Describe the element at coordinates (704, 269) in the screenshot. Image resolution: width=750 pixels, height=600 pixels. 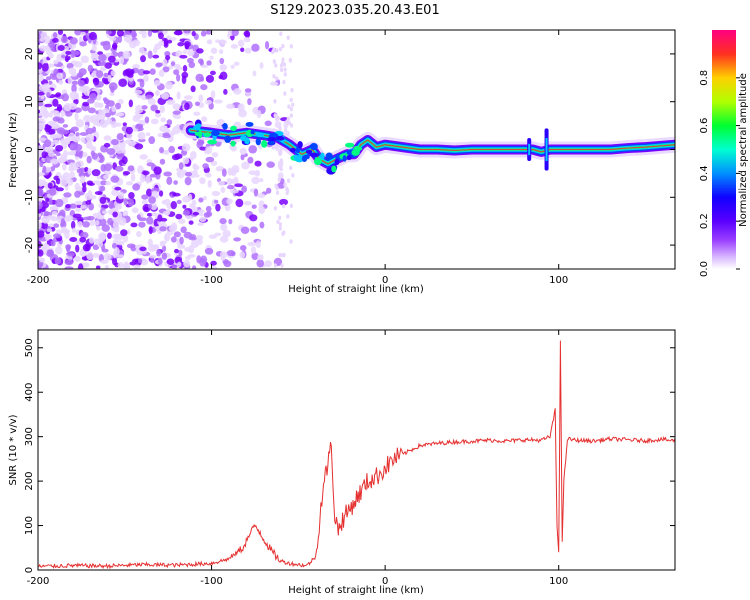
I see `colorbar-tick-label: 0.0` at that location.